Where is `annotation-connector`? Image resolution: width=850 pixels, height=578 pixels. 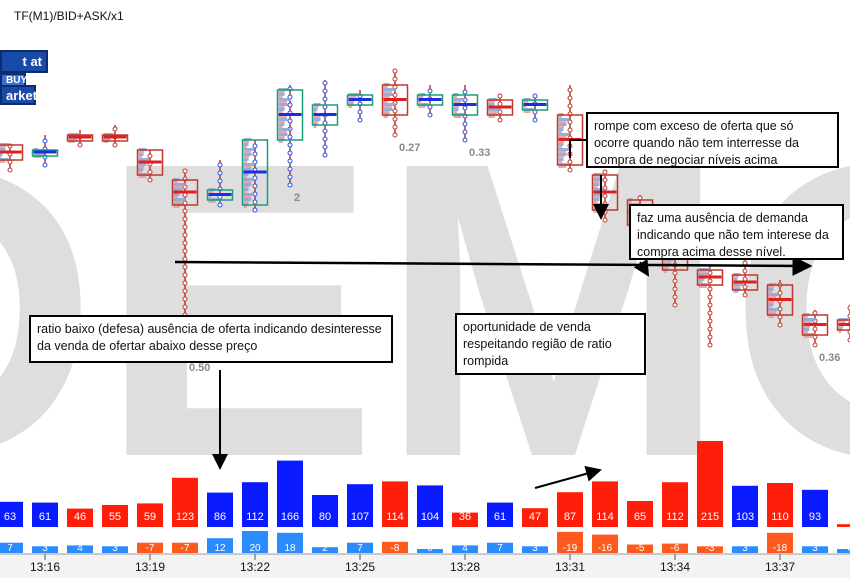
annotation-connector is located at coordinates (577, 148).